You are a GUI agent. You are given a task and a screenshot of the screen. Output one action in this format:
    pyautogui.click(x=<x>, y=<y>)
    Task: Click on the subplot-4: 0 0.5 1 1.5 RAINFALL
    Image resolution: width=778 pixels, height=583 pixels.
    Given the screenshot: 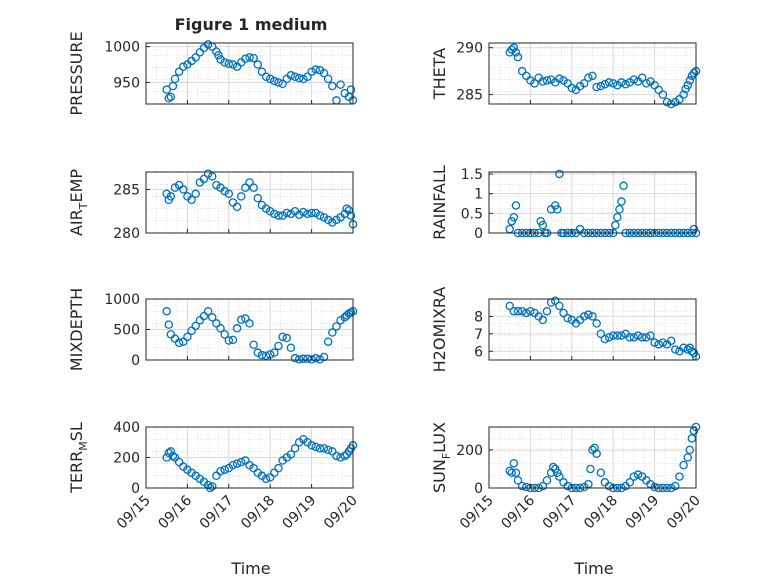 What is the action you would take?
    pyautogui.click(x=565, y=203)
    